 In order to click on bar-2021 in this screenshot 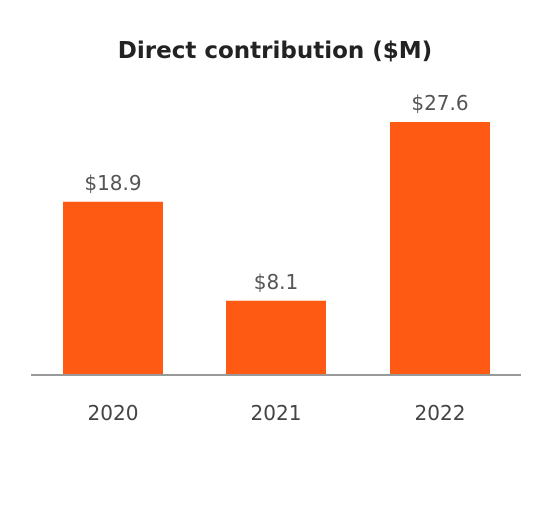, I will do `click(276, 337)`.